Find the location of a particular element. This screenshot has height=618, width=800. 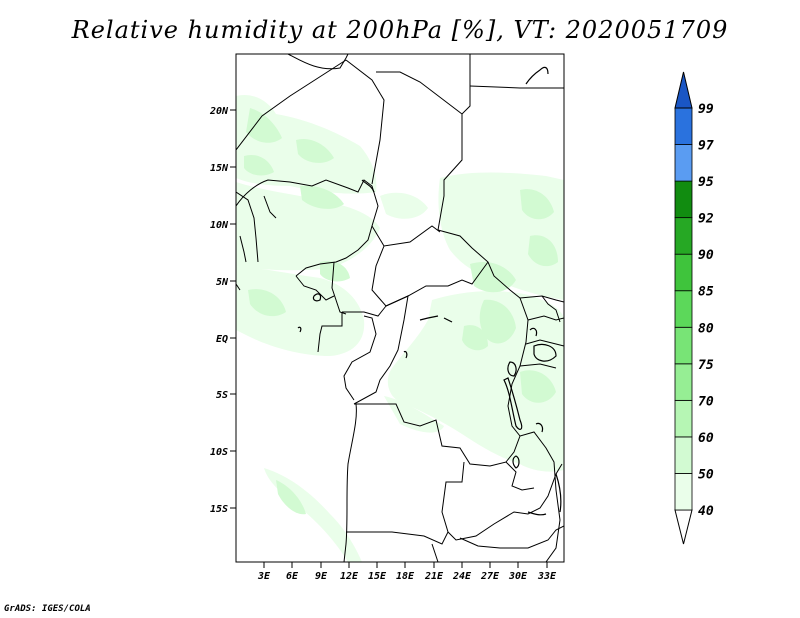

colorbar-label-85: 85 is located at coordinates (706, 292).